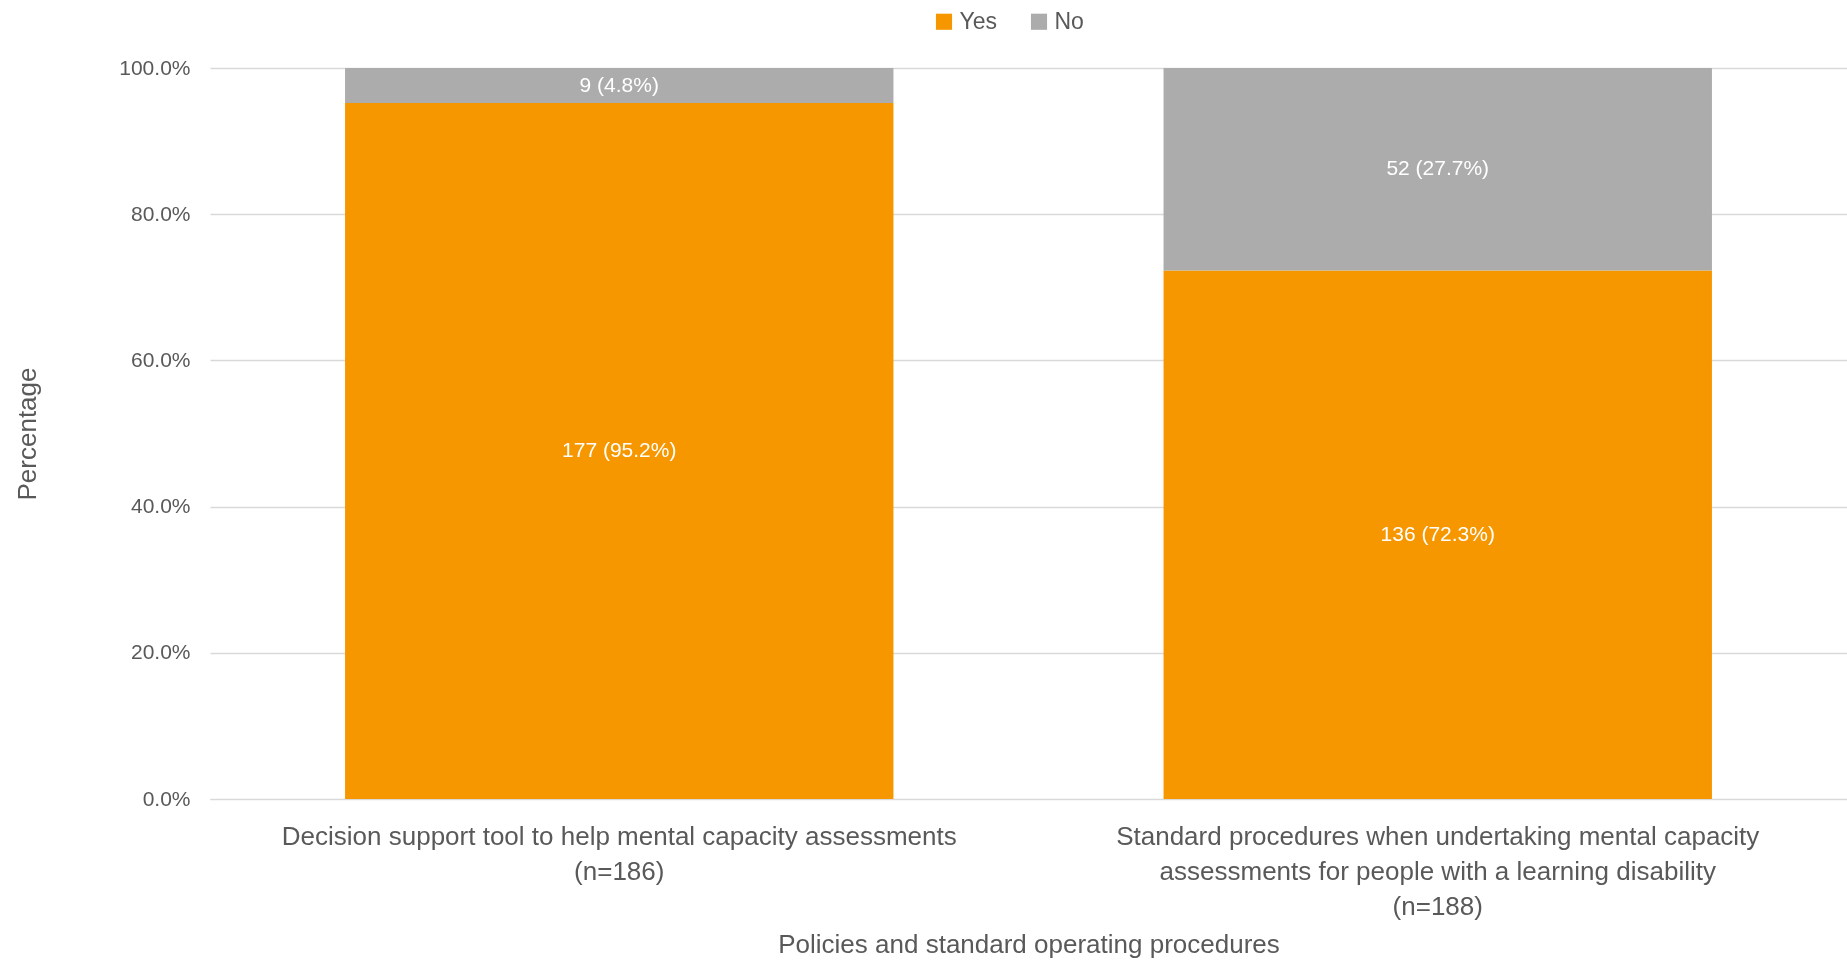 The image size is (1847, 968). What do you see at coordinates (160, 652) in the screenshot?
I see `y-tick-label: 20.0%` at bounding box center [160, 652].